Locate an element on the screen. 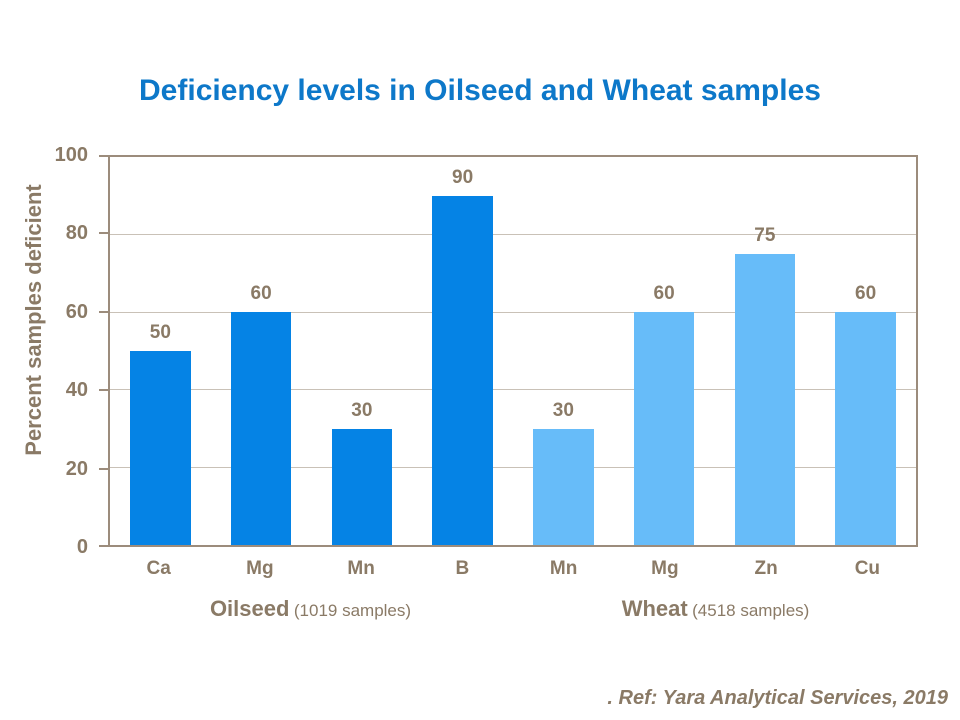  bar-value-label-Mn-4: 30 is located at coordinates (563, 410).